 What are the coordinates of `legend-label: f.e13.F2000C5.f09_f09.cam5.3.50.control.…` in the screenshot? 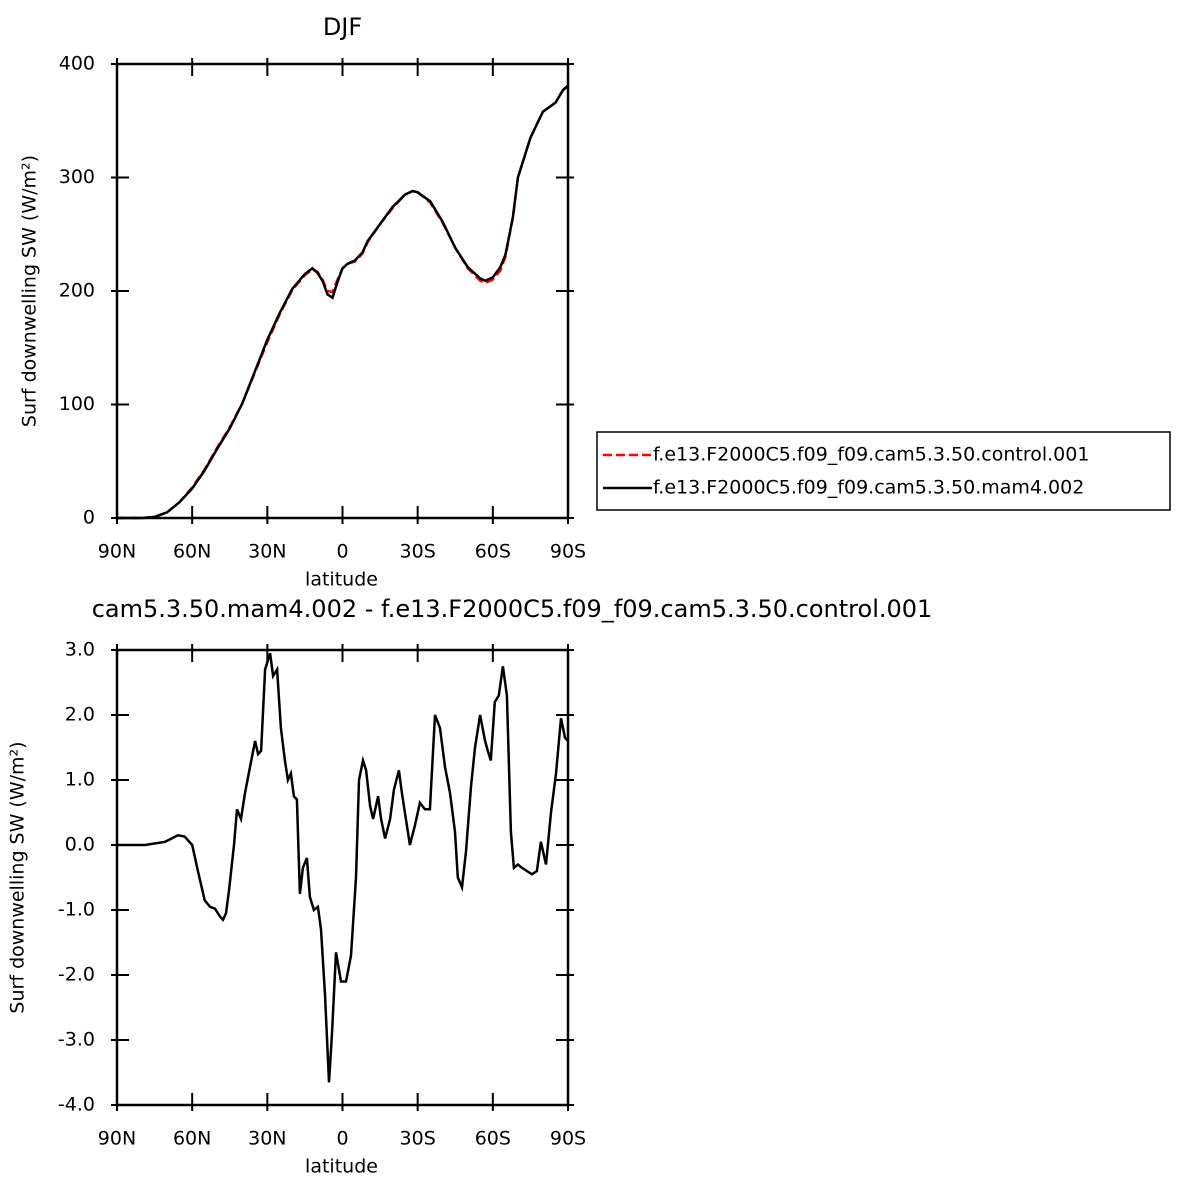 It's located at (871, 455).